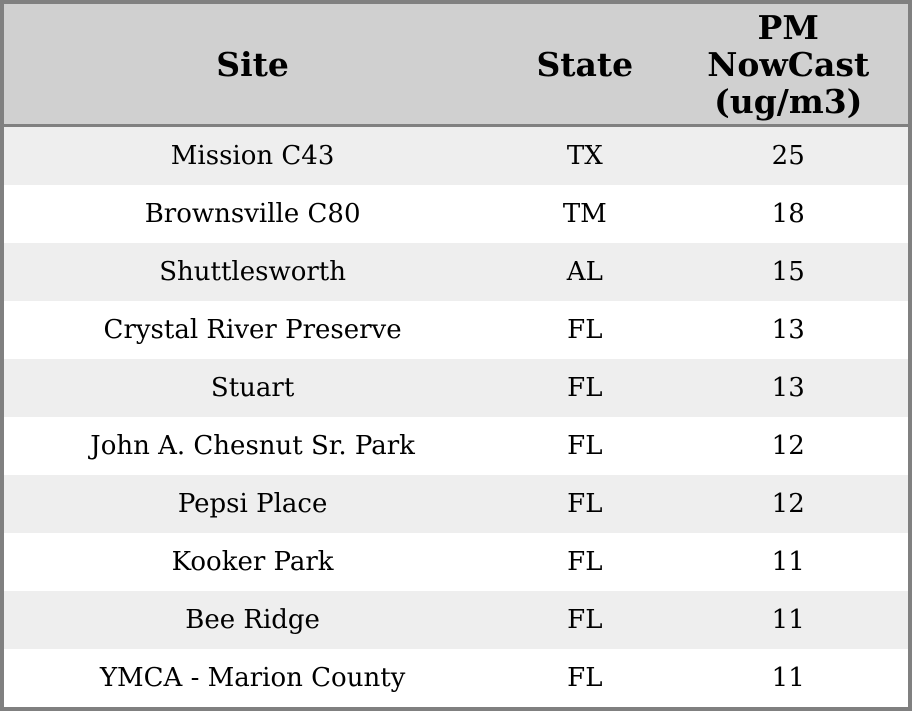  I want to click on site-cell: Crystal River Preserve, so click(252, 330).